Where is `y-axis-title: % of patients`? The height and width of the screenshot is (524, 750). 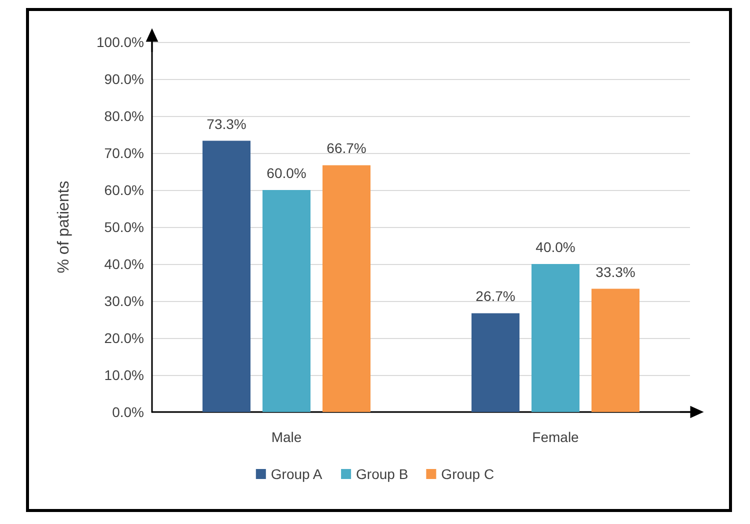 y-axis-title: % of patients is located at coordinates (64, 227).